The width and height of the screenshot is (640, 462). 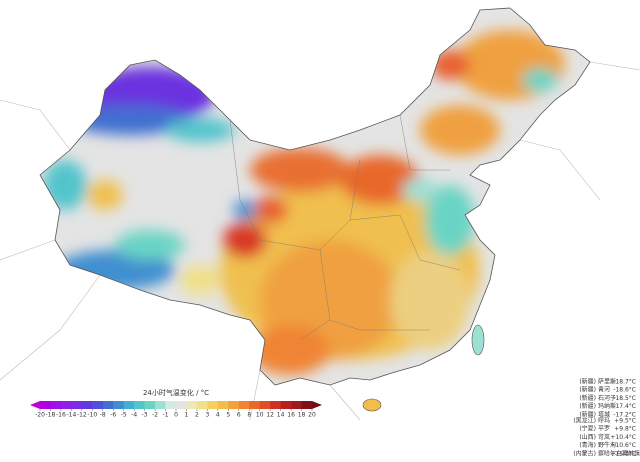 I want to click on station-name: 平罗, so click(x=604, y=429).